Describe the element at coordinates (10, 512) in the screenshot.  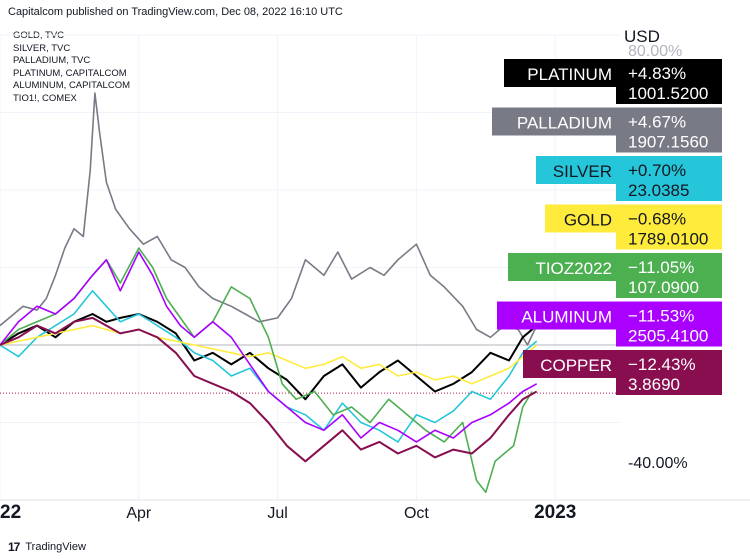
I see `x-tick-label: 22` at that location.